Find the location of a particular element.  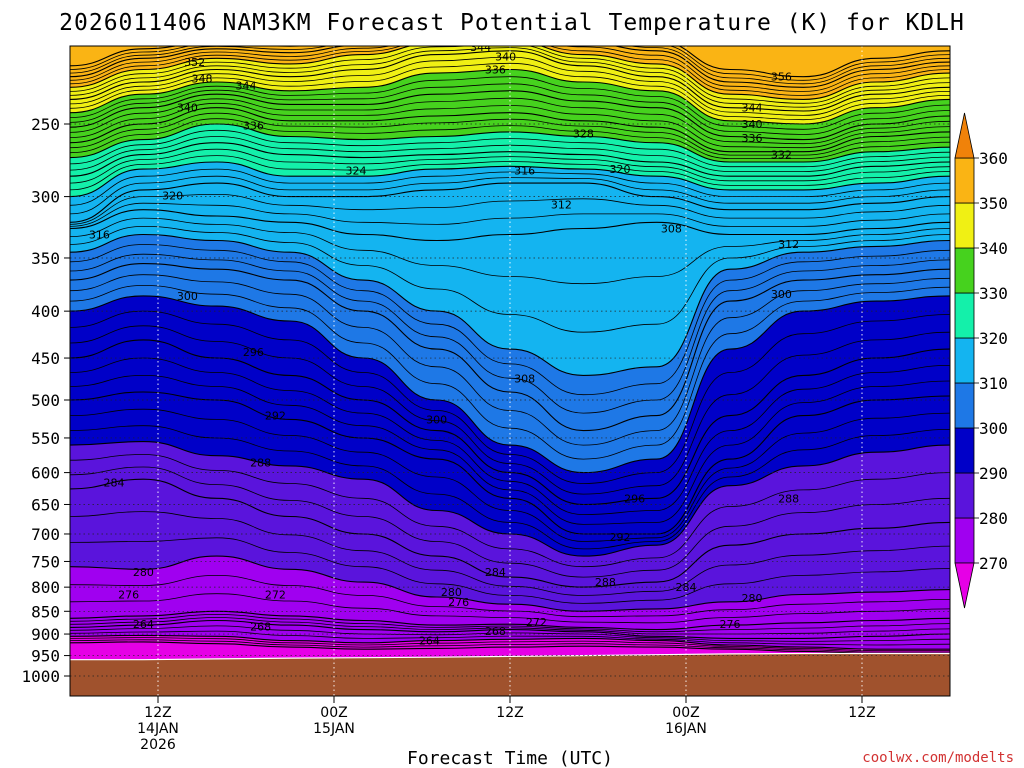

x-axis-label: Forecast Time (UTC) is located at coordinates (510, 758).